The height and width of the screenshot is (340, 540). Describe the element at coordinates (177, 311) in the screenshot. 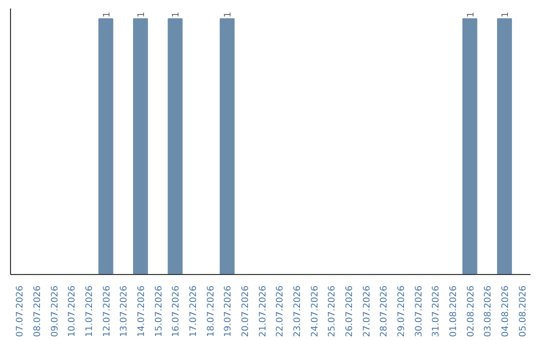

I see `x-tick-label: 16.07.2026` at that location.